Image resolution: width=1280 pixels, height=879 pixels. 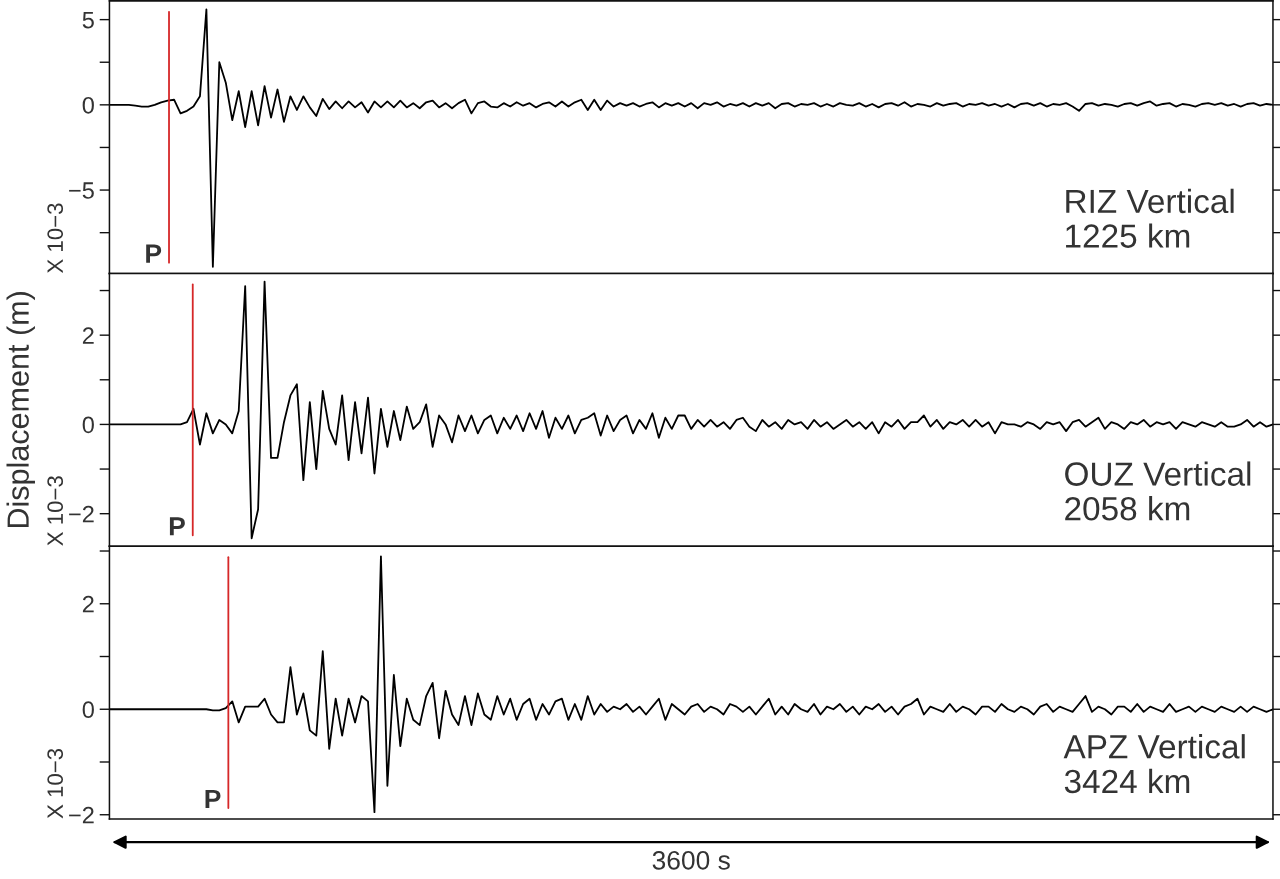 What do you see at coordinates (88, 20) in the screenshot?
I see `y-tick-label: 5` at bounding box center [88, 20].